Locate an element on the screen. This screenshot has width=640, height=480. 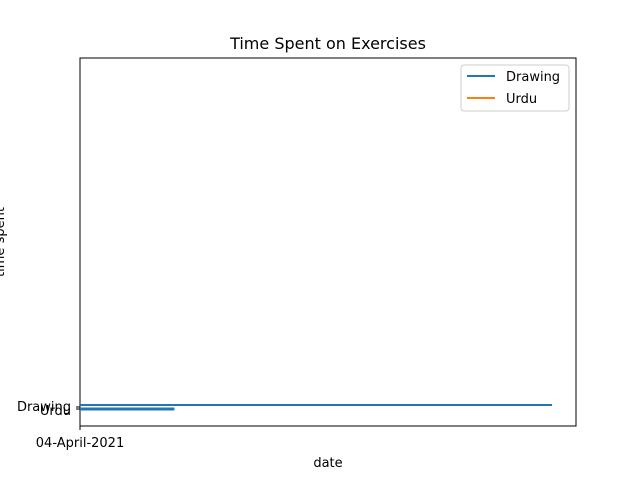
x-axis-label: date is located at coordinates (327, 463).